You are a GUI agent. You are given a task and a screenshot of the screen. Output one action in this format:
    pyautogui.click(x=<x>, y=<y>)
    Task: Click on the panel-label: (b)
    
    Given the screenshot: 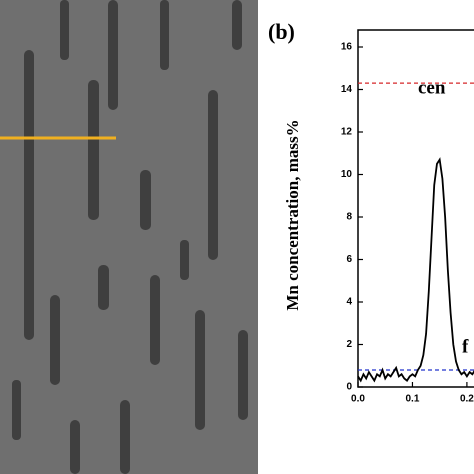 What is the action you would take?
    pyautogui.click(x=281, y=31)
    